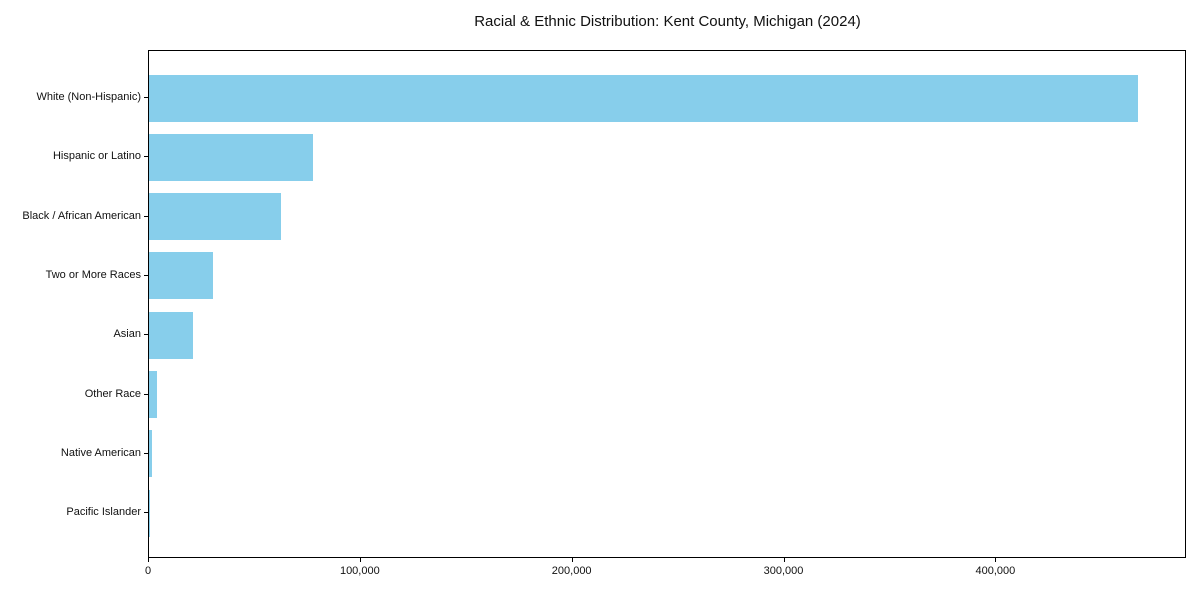 This screenshot has width=1200, height=600. Describe the element at coordinates (151, 454) in the screenshot. I see `bar-native-american` at that location.